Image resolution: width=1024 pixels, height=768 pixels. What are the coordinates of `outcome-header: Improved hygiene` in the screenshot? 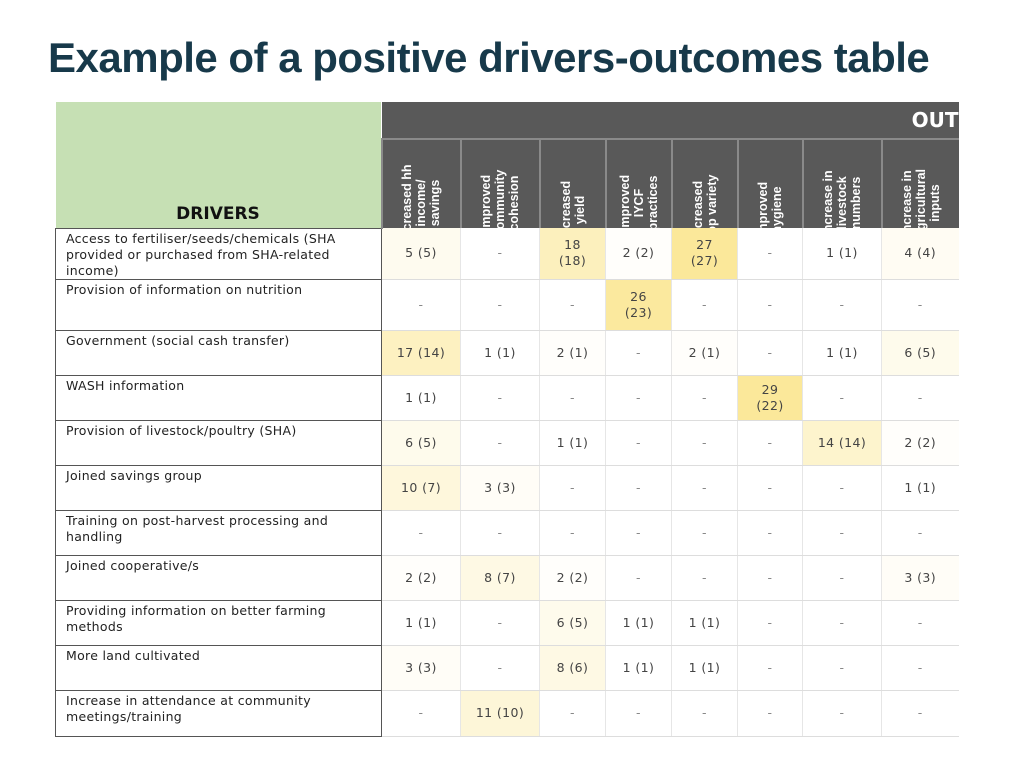 It's located at (769, 183).